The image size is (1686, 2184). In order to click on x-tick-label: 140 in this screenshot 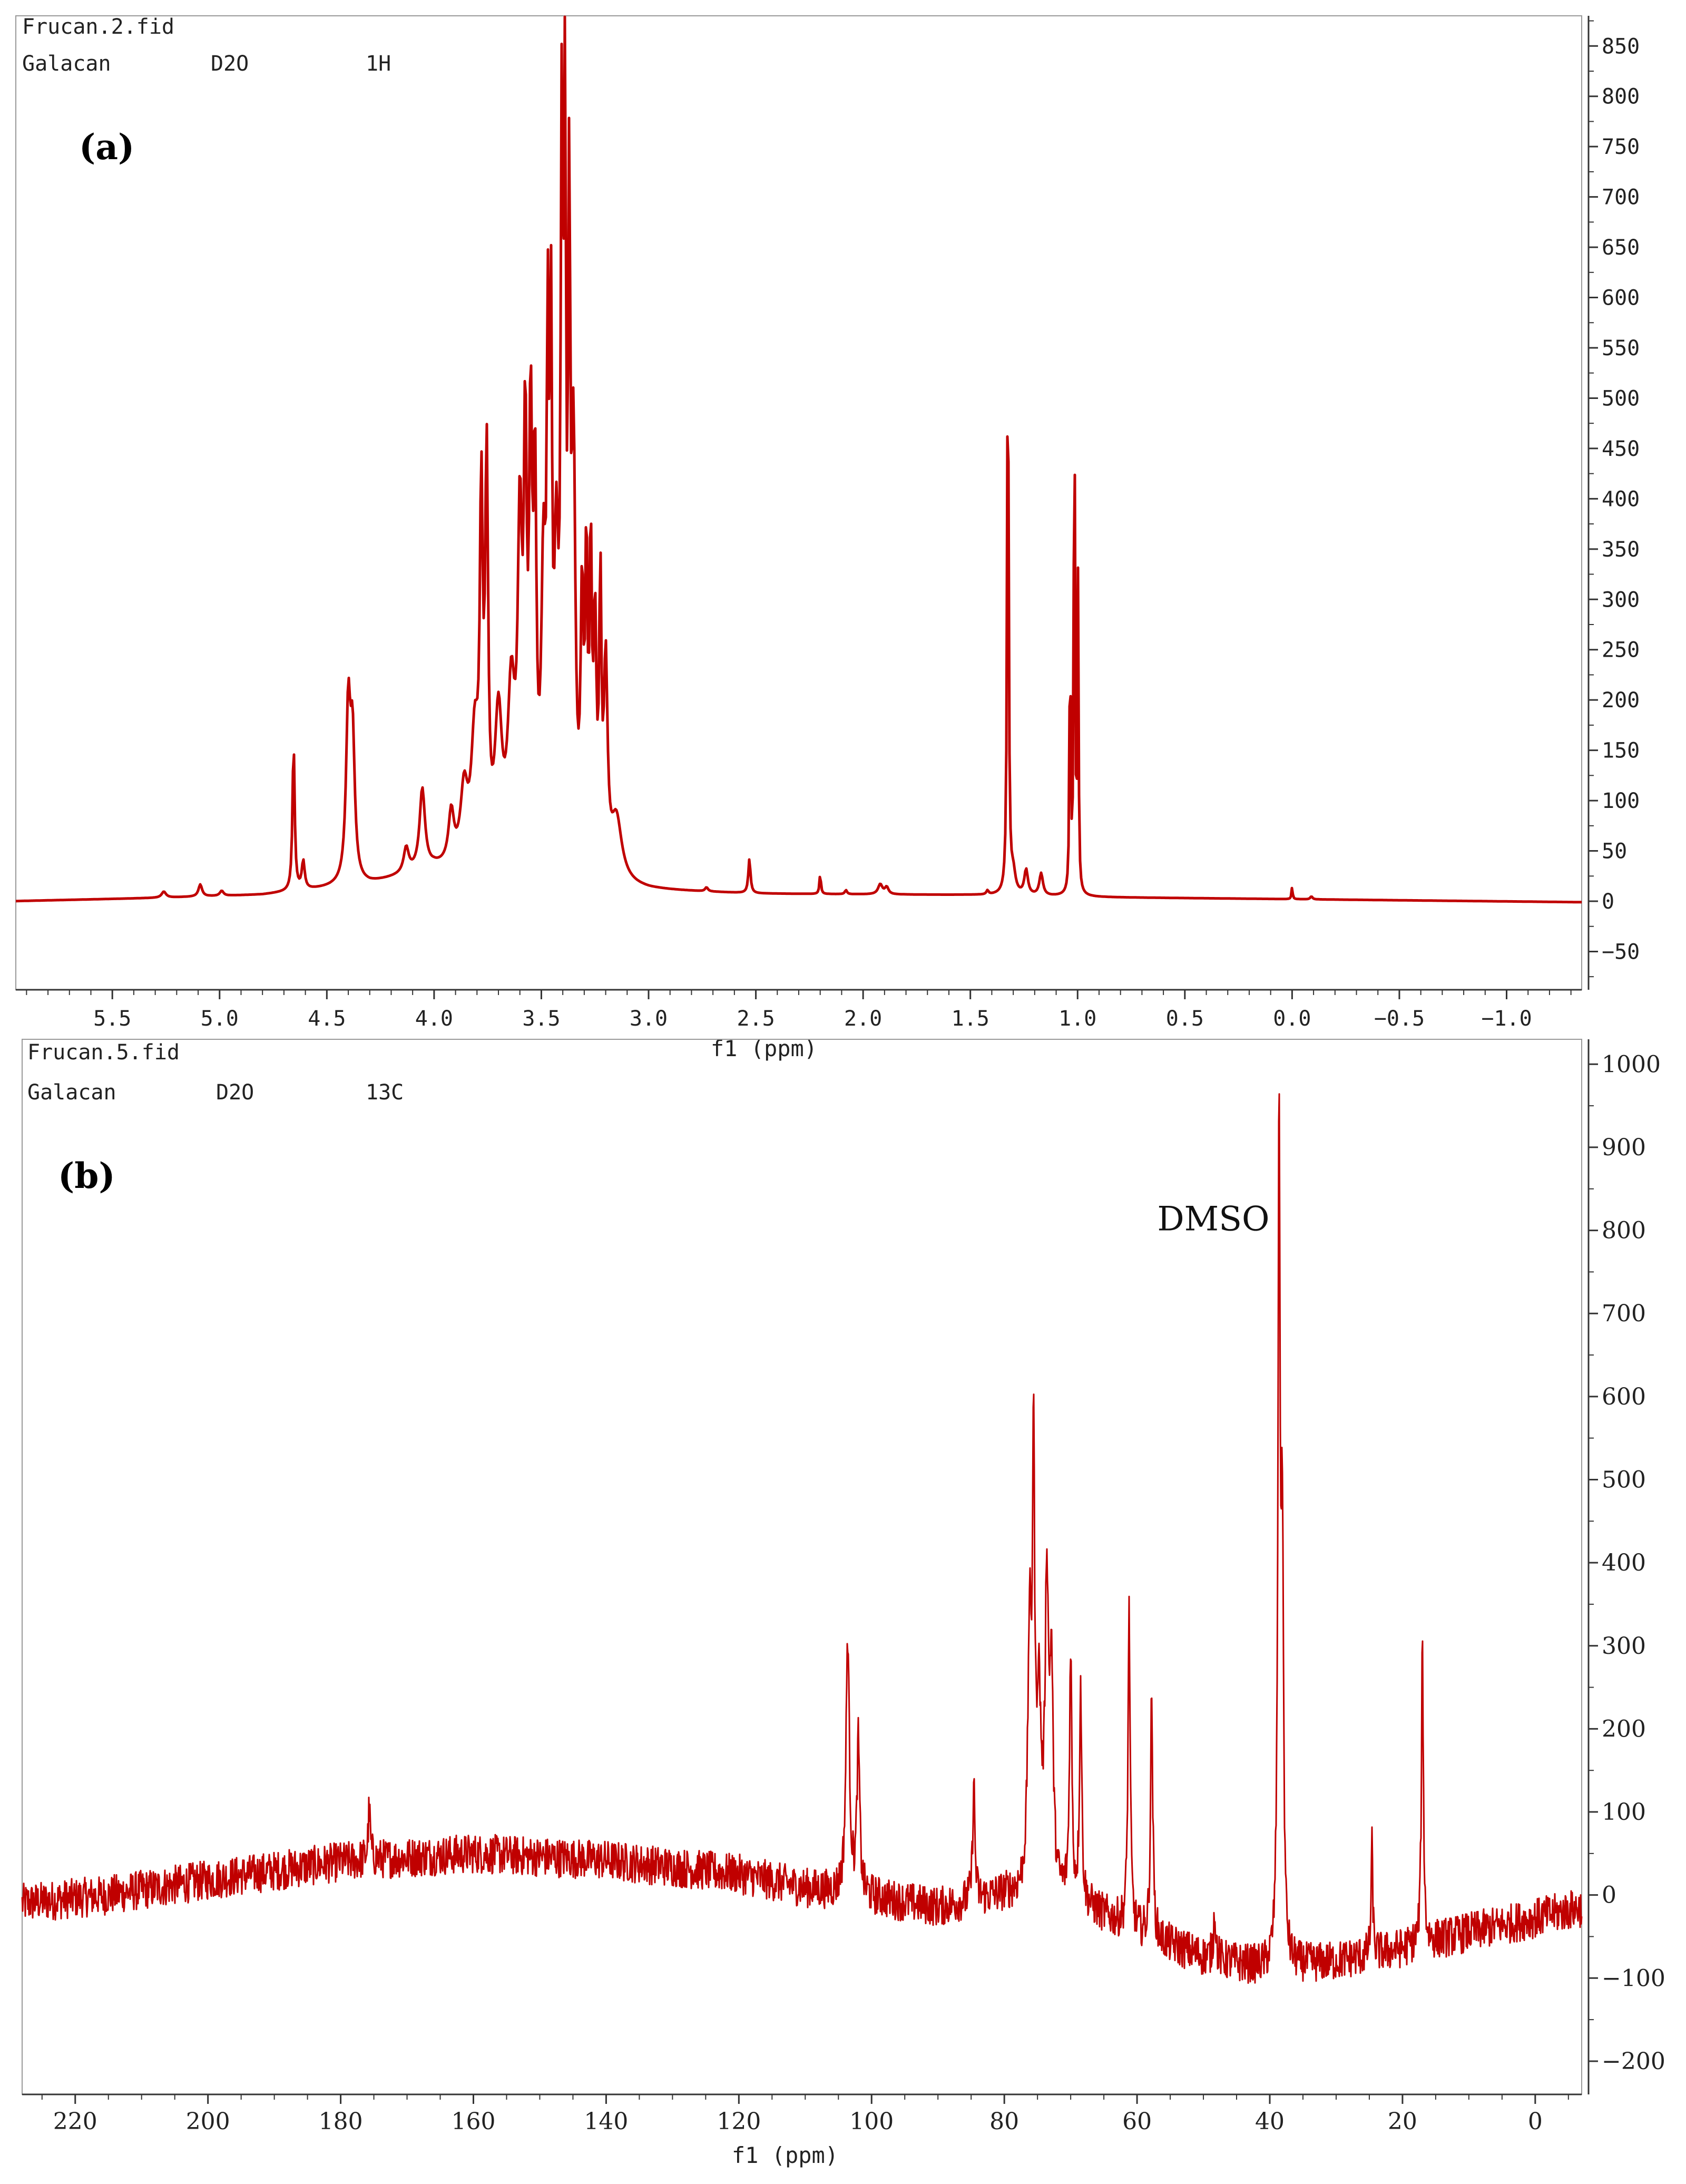, I will do `click(606, 2121)`.